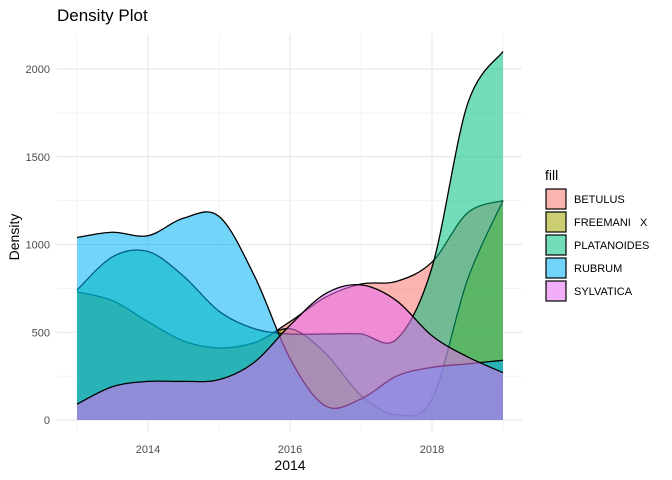 This screenshot has width=672, height=480. What do you see at coordinates (556, 245) in the screenshot?
I see `legend-key-platanoides` at bounding box center [556, 245].